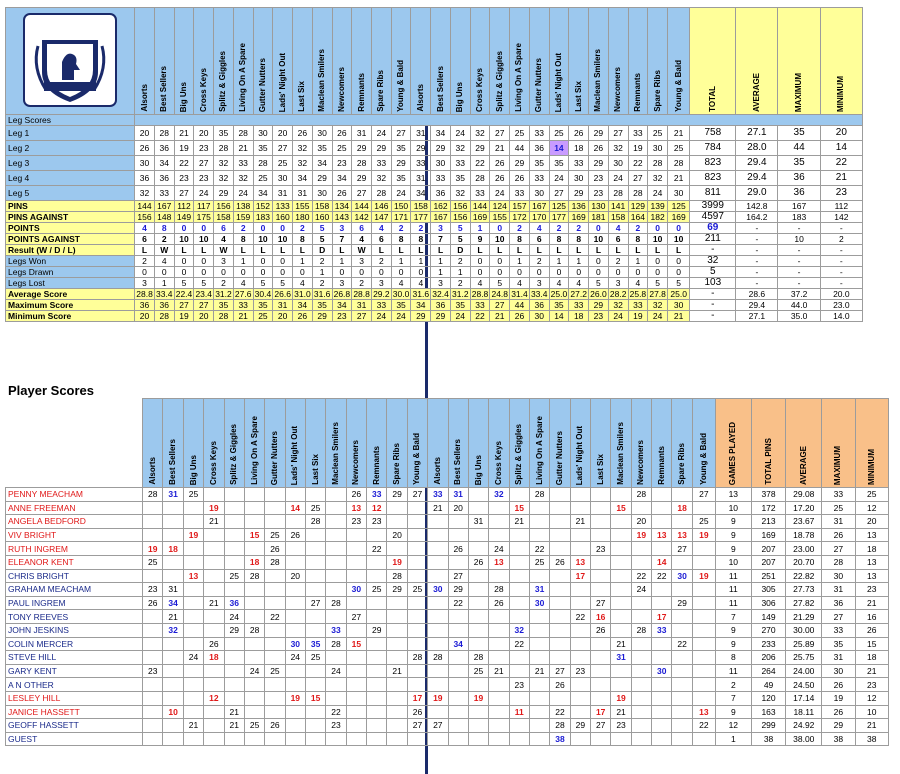 This screenshot has width=900, height=774. What do you see at coordinates (657, 294) in the screenshot?
I see `stat-cell: 27.8` at bounding box center [657, 294].